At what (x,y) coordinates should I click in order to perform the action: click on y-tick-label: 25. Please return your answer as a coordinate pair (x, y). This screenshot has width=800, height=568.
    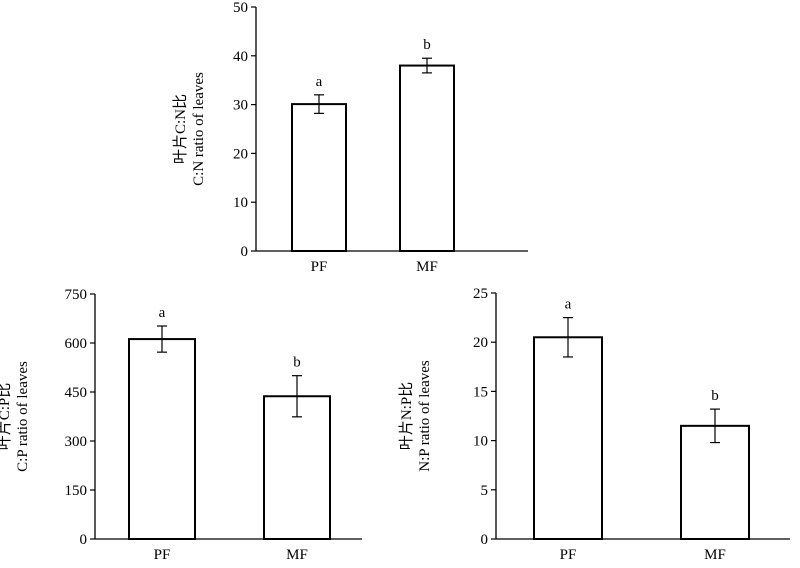
    Looking at the image, I should click on (480, 294).